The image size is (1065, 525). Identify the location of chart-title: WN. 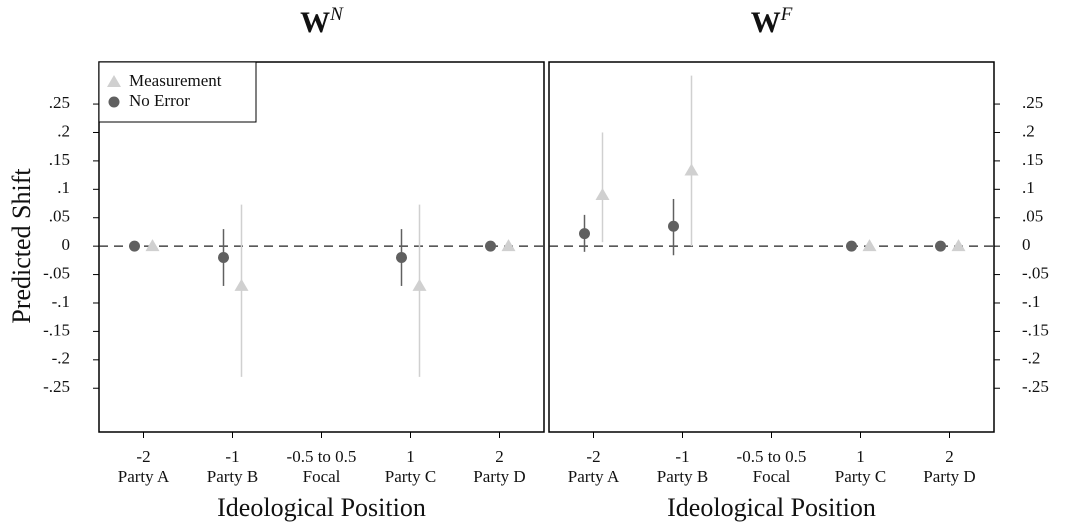
(322, 21).